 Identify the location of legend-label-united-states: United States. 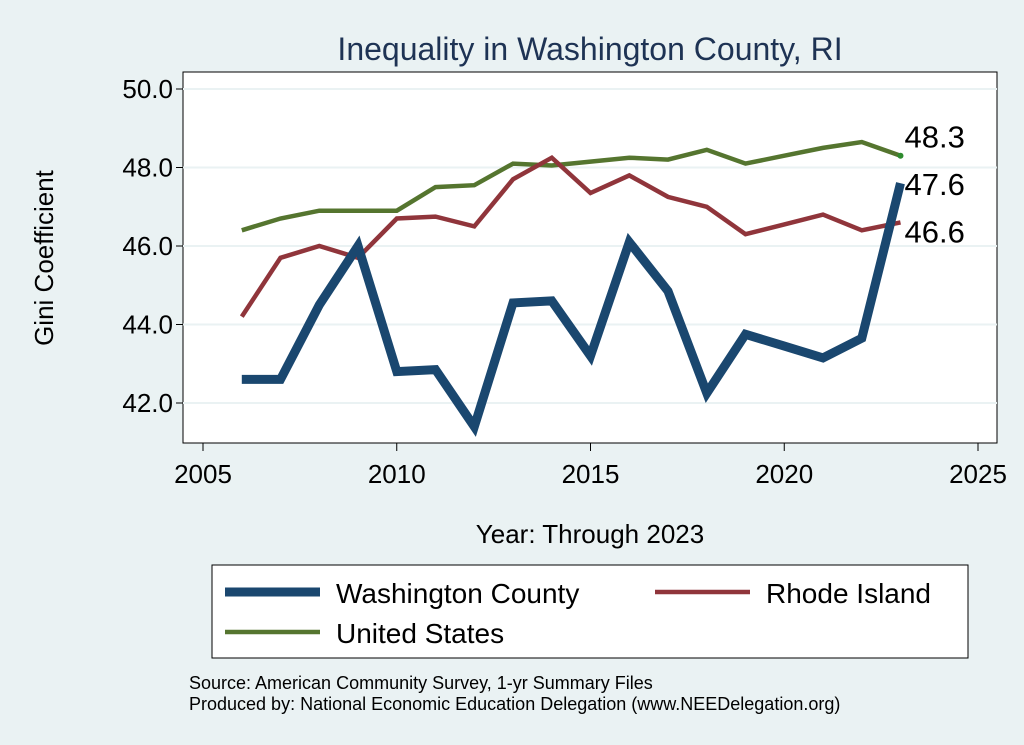
(420, 633).